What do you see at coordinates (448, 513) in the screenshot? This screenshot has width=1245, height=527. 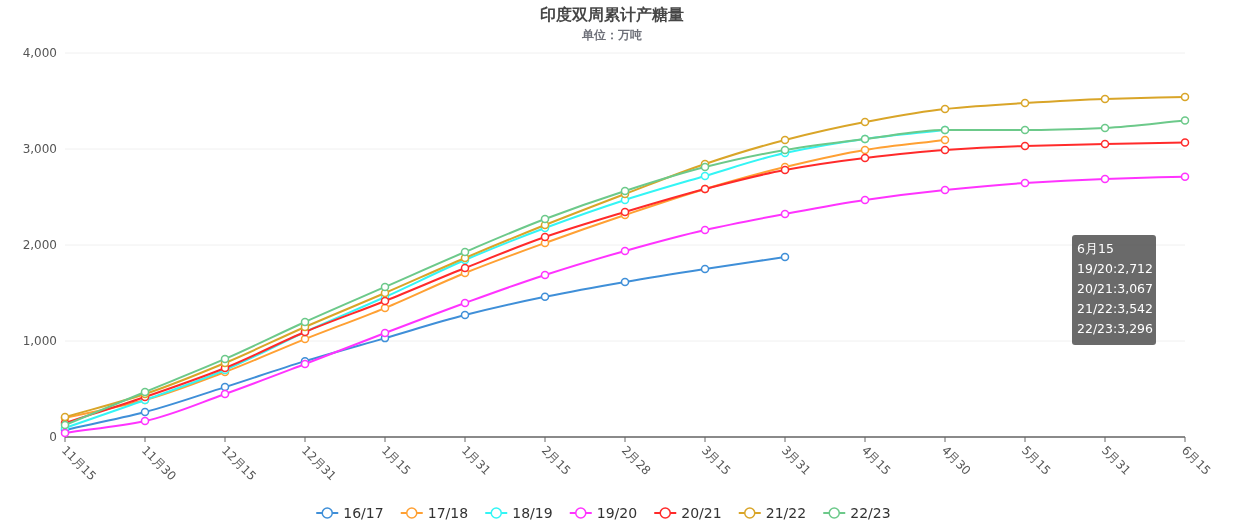 I see `legend-label: 17/18` at bounding box center [448, 513].